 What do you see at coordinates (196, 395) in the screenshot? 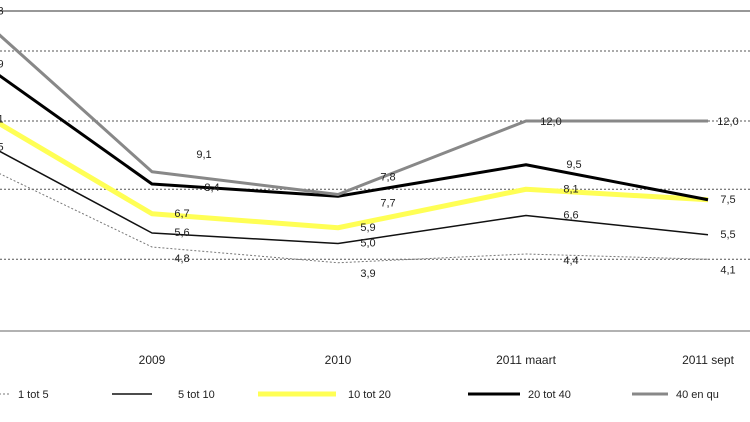
I see `legend-label: 5 tot 10` at bounding box center [196, 395].